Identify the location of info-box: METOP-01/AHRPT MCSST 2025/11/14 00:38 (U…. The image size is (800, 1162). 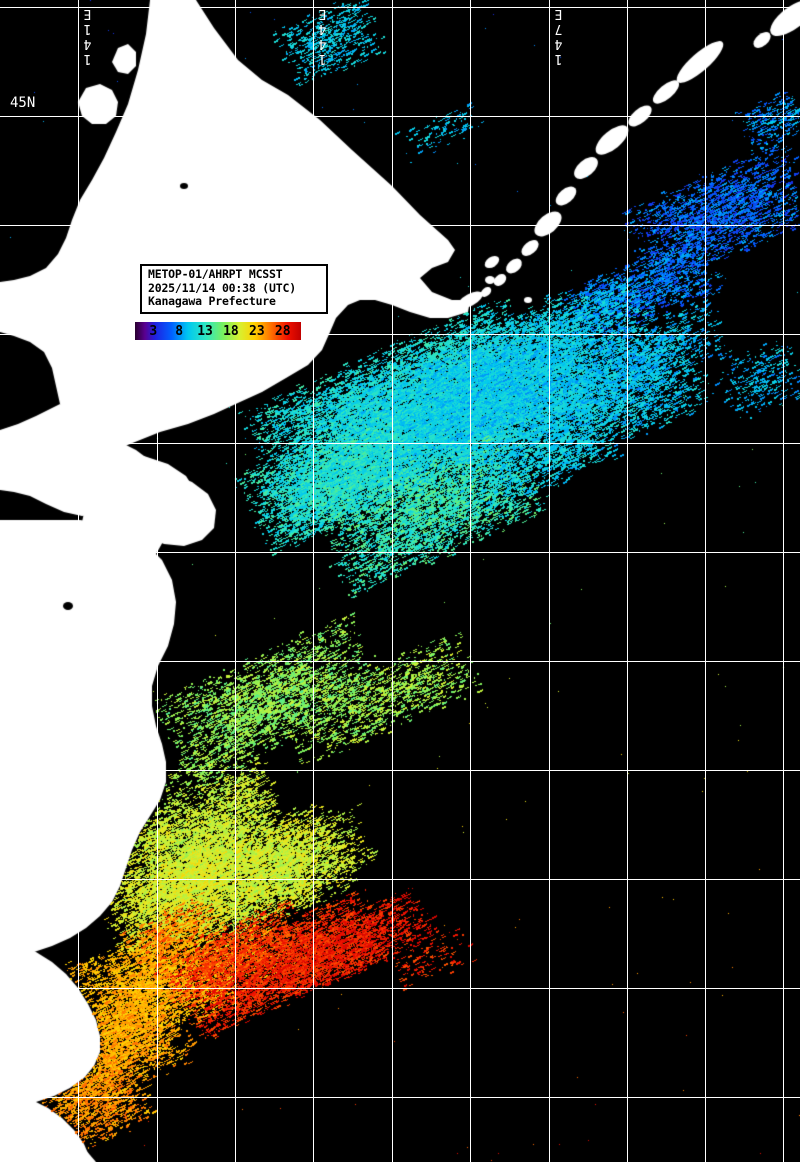
(234, 289).